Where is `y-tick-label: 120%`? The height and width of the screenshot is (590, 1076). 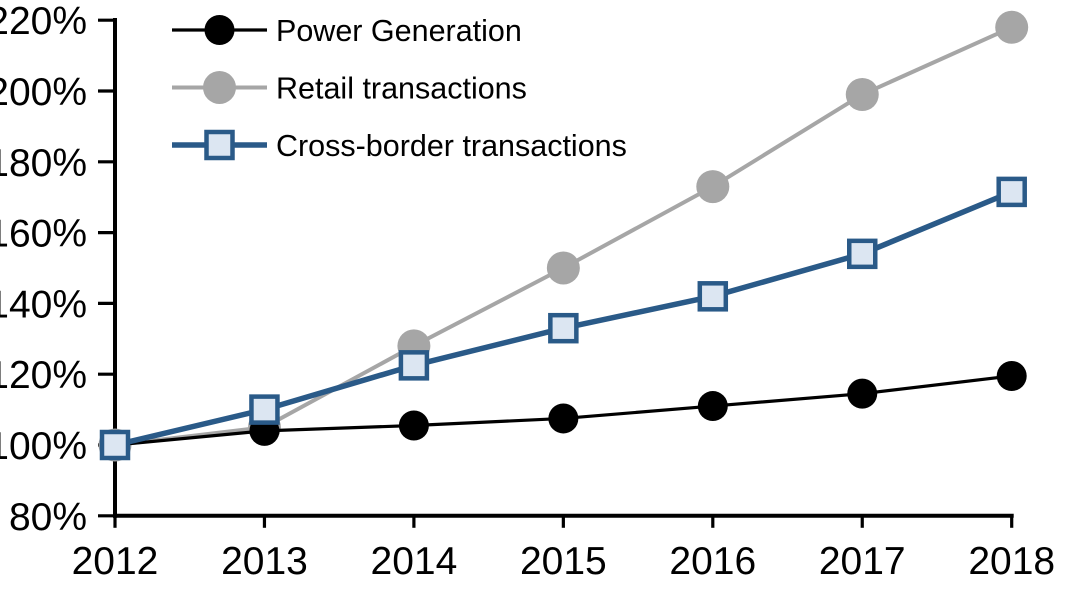
y-tick-label: 120% is located at coordinates (43, 375).